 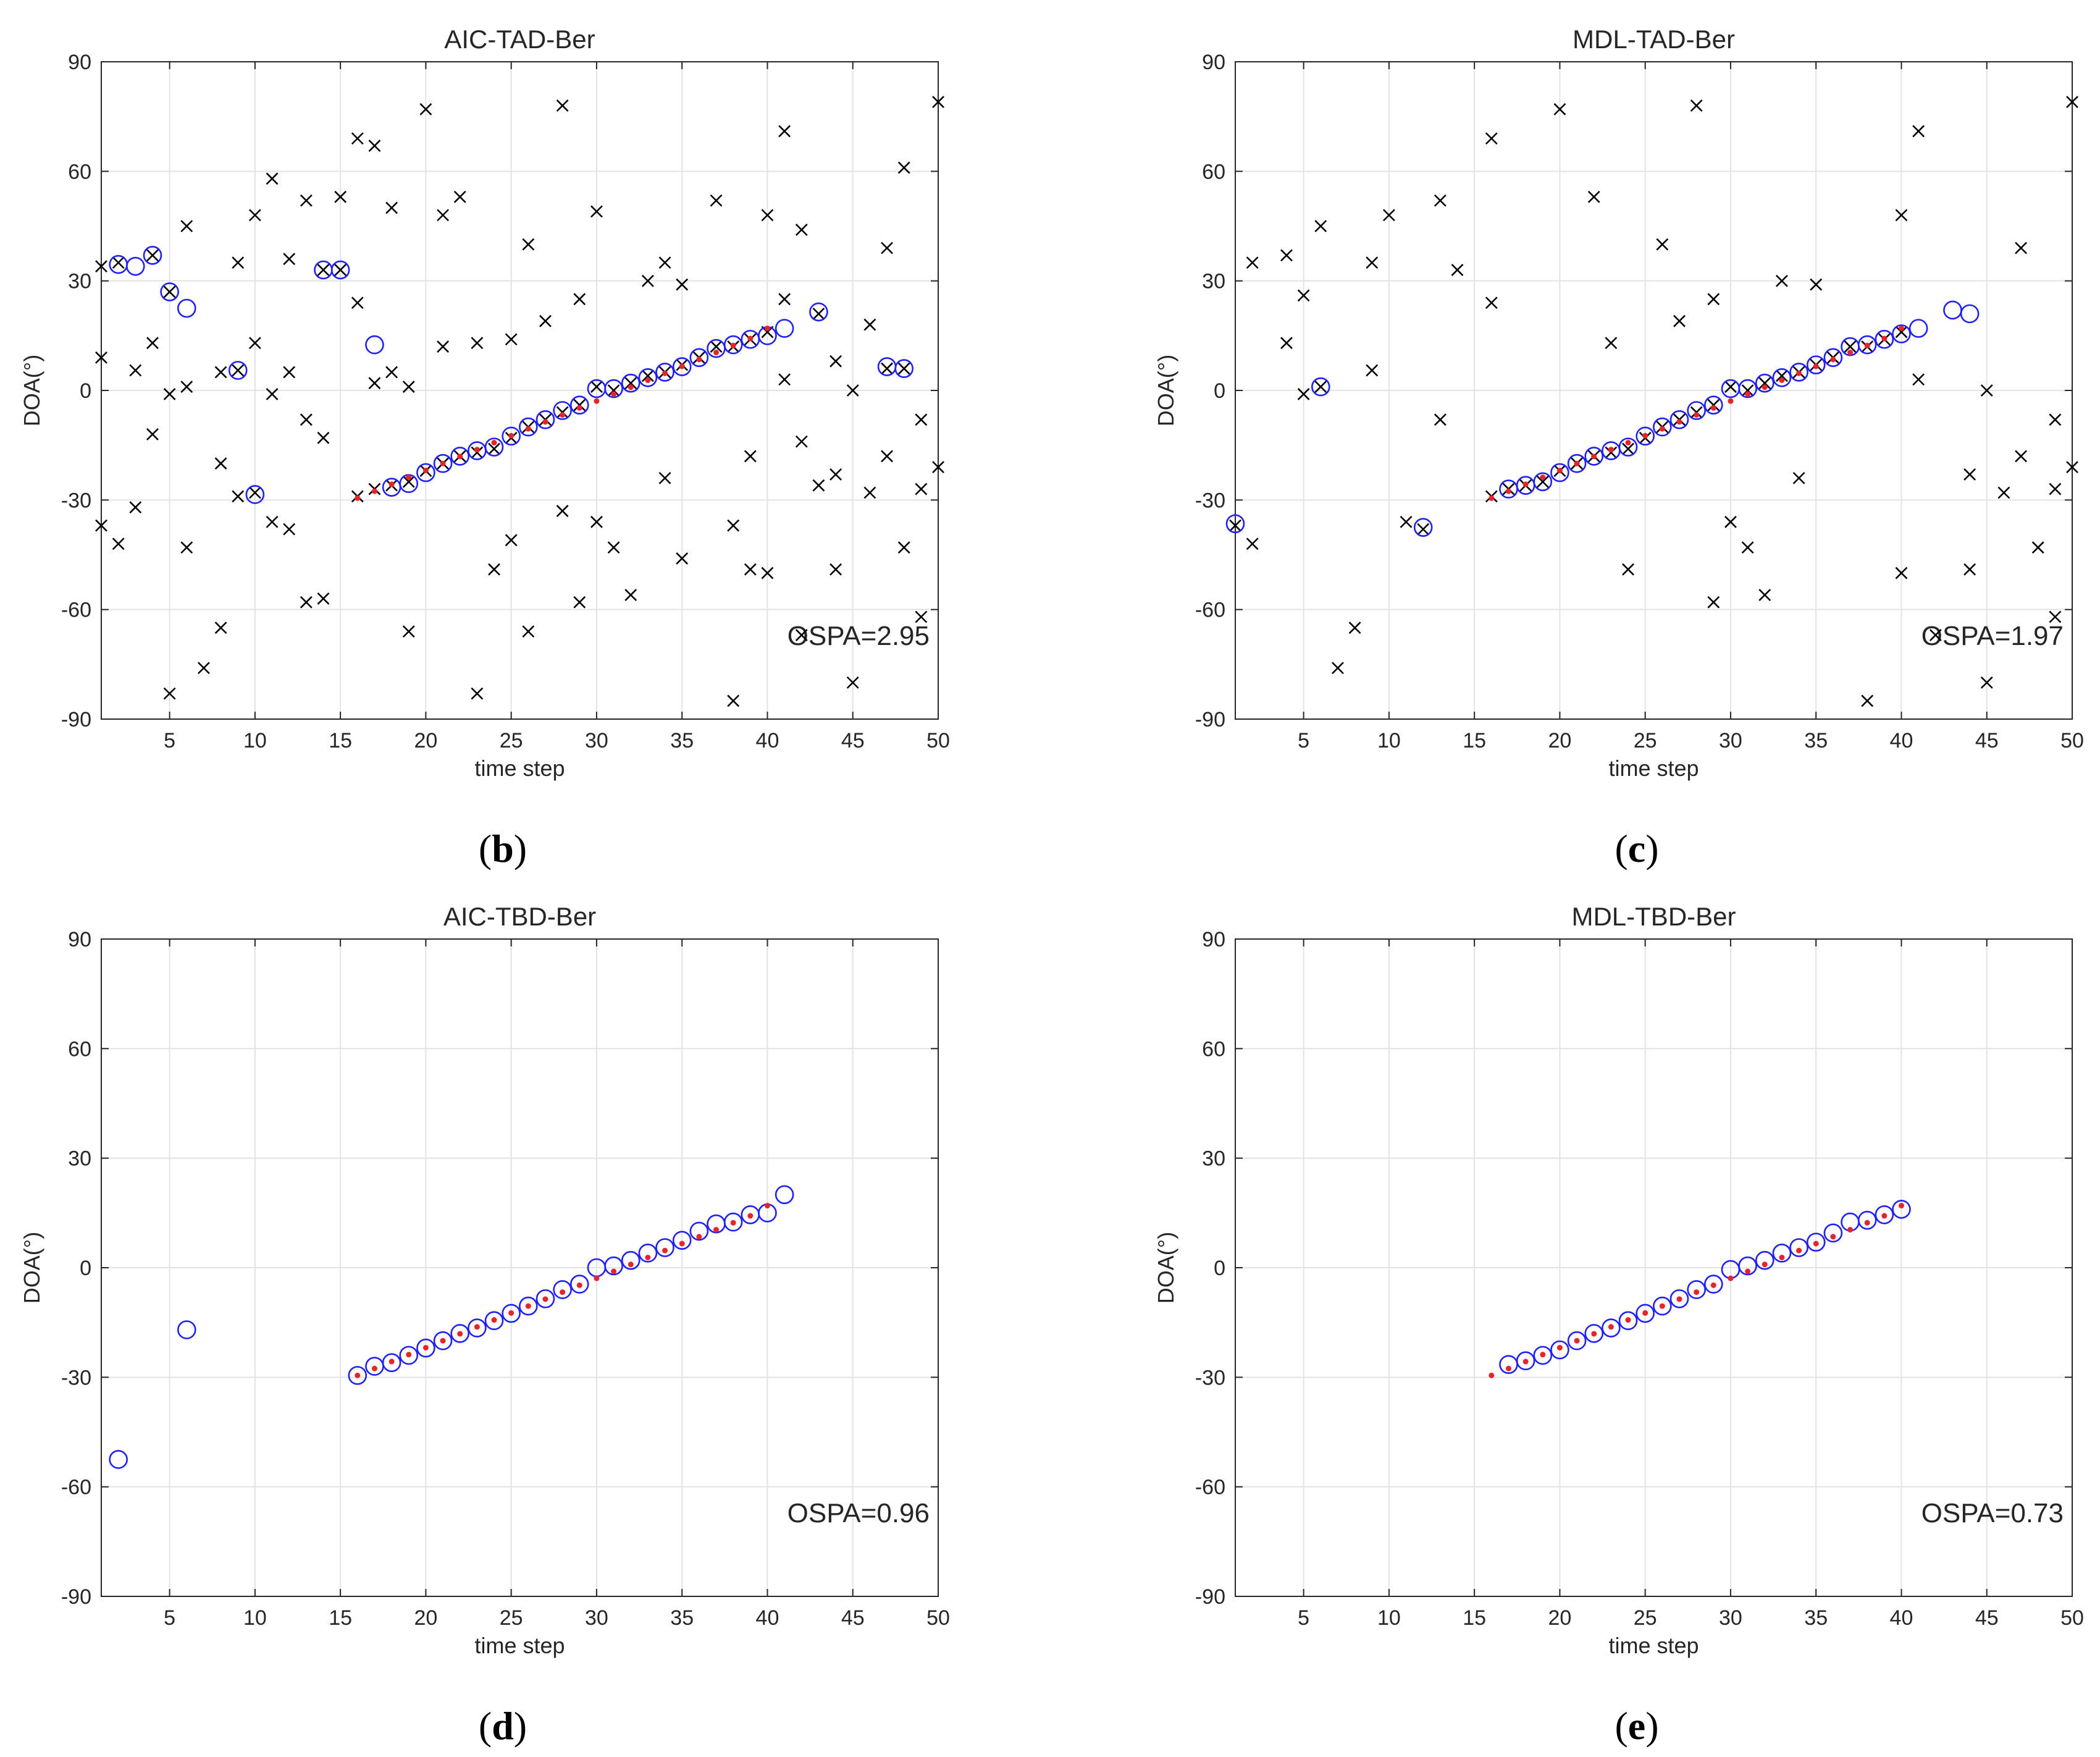 I want to click on y-tick-label: -30, so click(x=1210, y=500).